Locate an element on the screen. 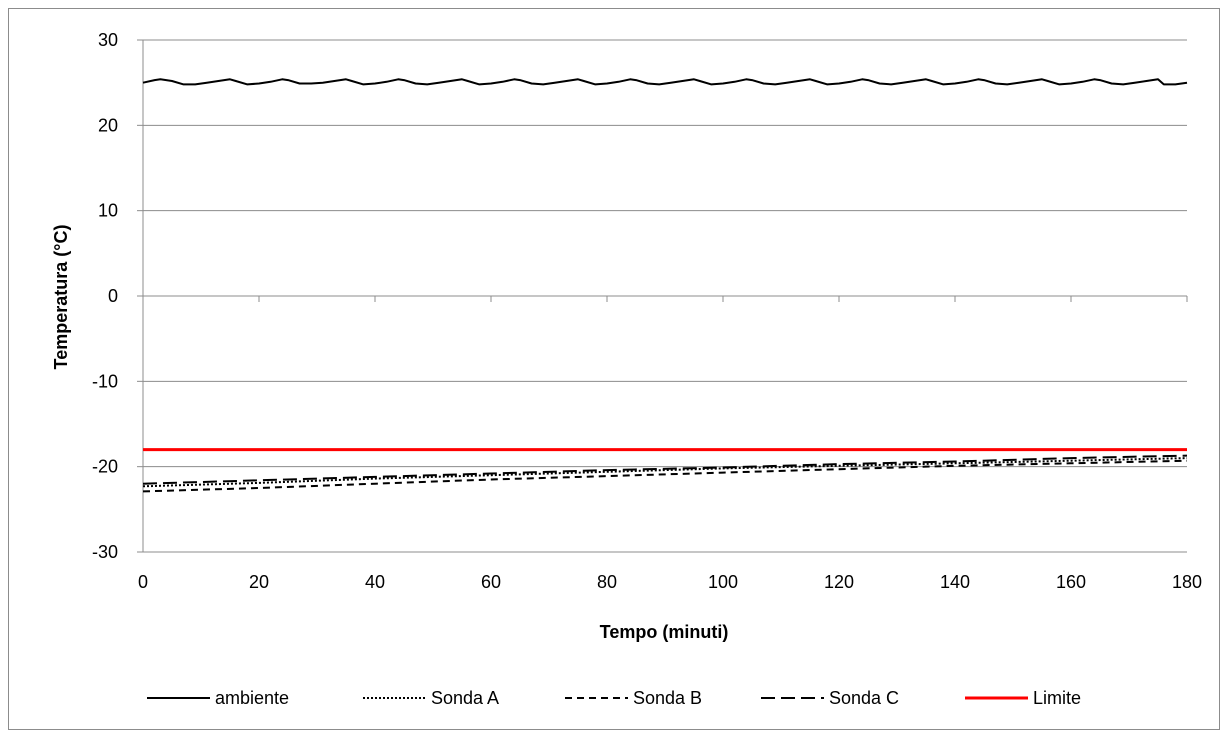 Image resolution: width=1223 pixels, height=733 pixels. x-tick-label-0: 0 is located at coordinates (143, 582).